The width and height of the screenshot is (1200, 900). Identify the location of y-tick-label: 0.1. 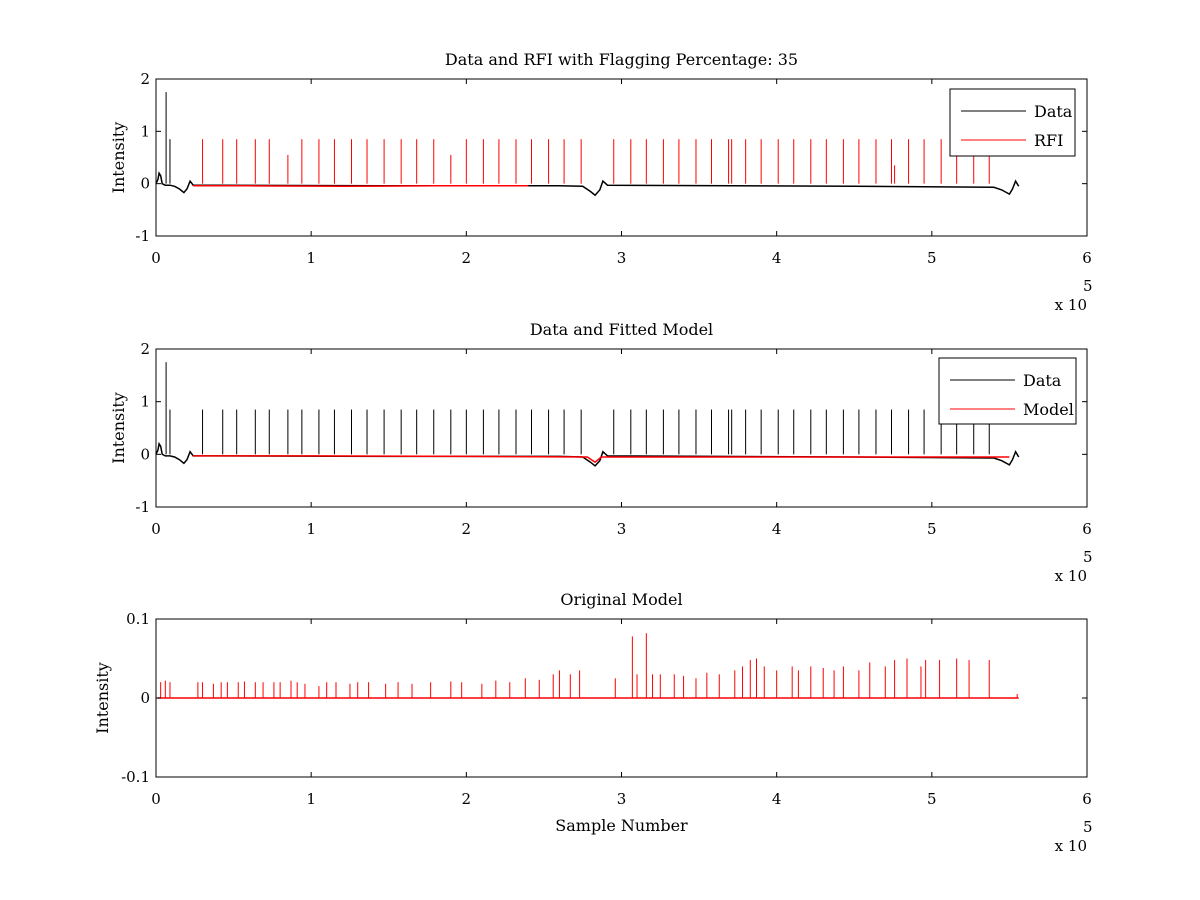
(138, 619).